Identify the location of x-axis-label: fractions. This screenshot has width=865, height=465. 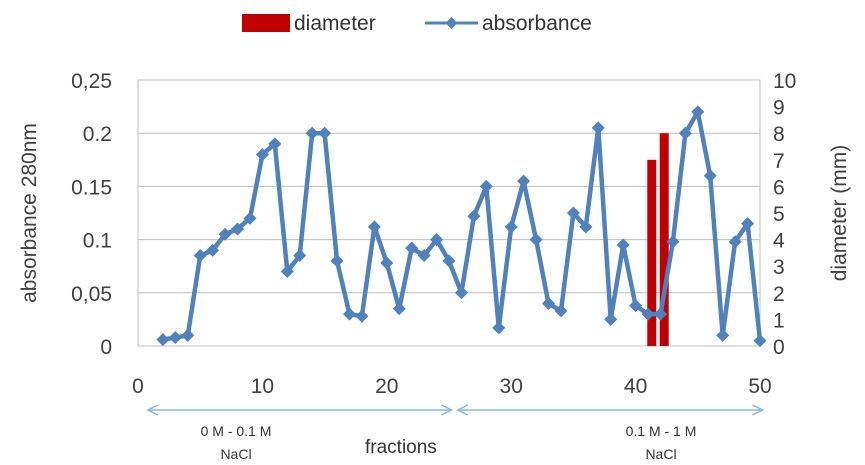
(401, 447).